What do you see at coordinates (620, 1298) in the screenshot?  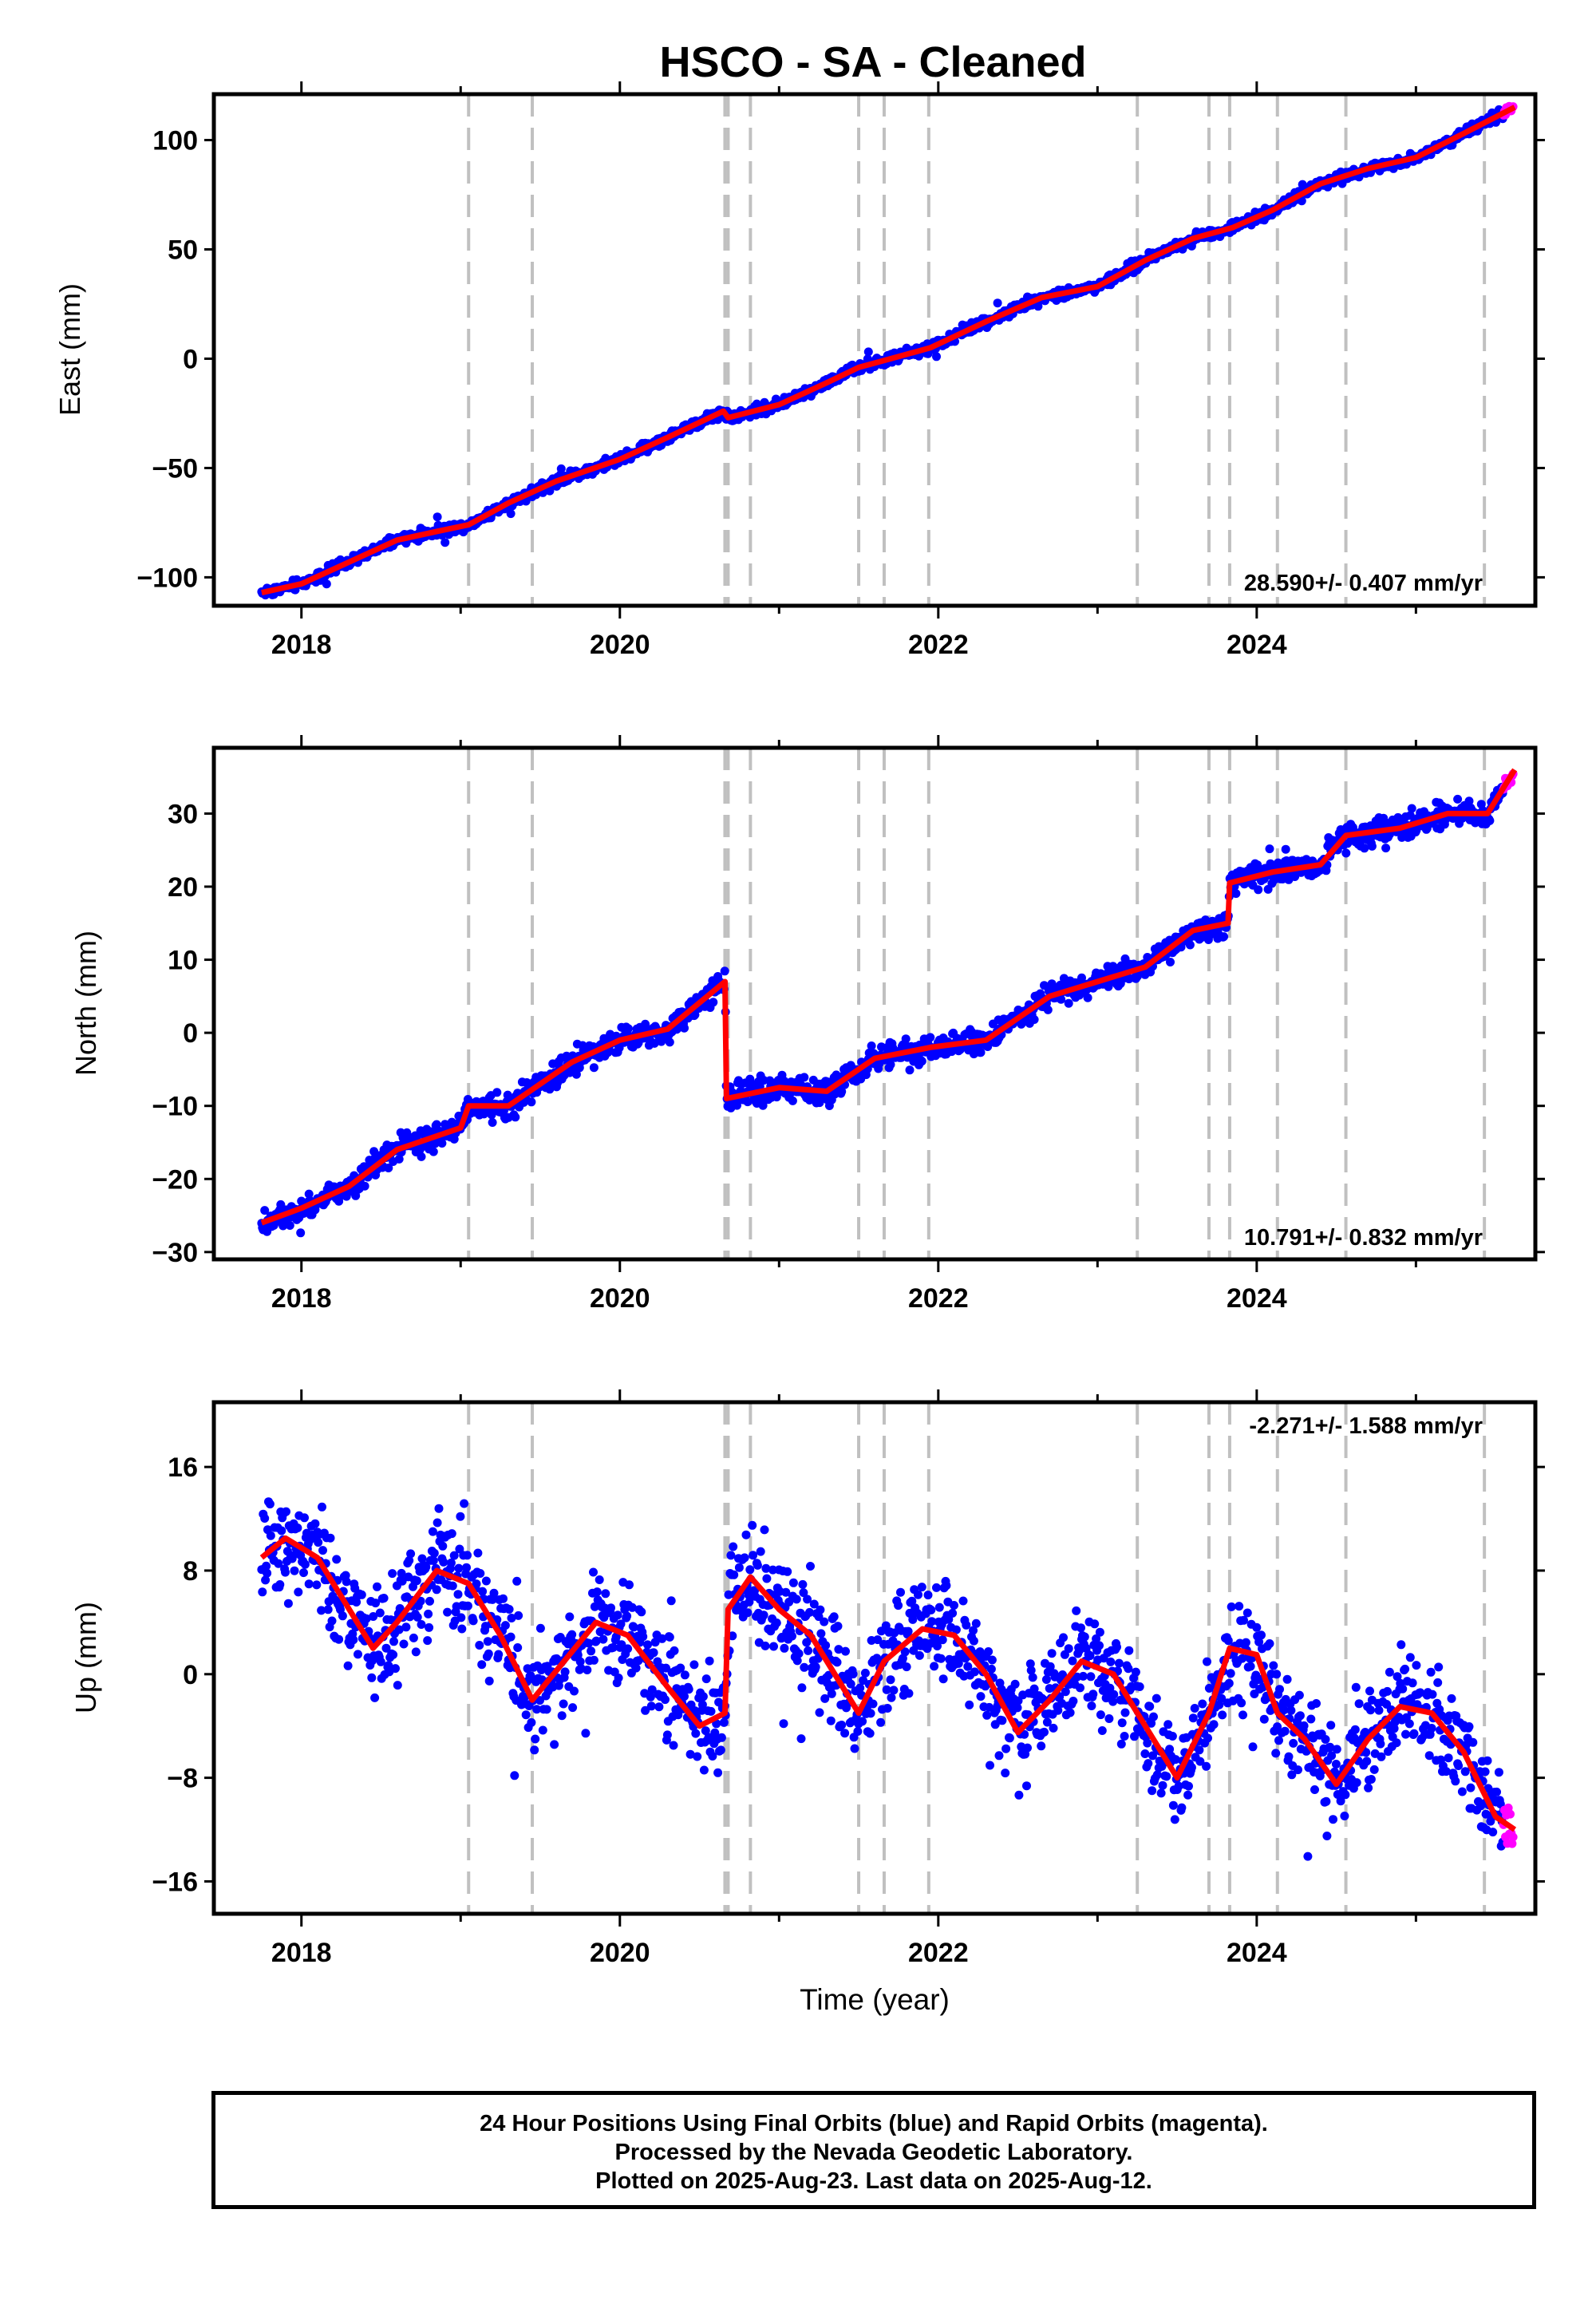 I see `north-xtick-label: 2020` at bounding box center [620, 1298].